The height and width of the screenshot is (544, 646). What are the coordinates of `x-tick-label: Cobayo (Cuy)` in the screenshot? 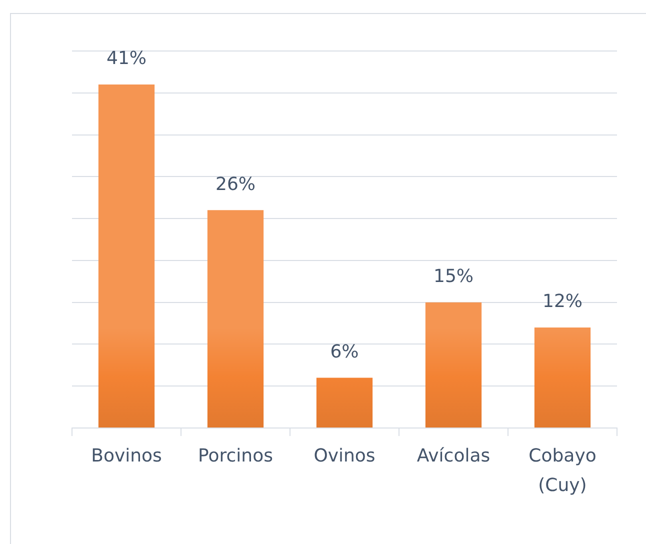 It's located at (562, 471).